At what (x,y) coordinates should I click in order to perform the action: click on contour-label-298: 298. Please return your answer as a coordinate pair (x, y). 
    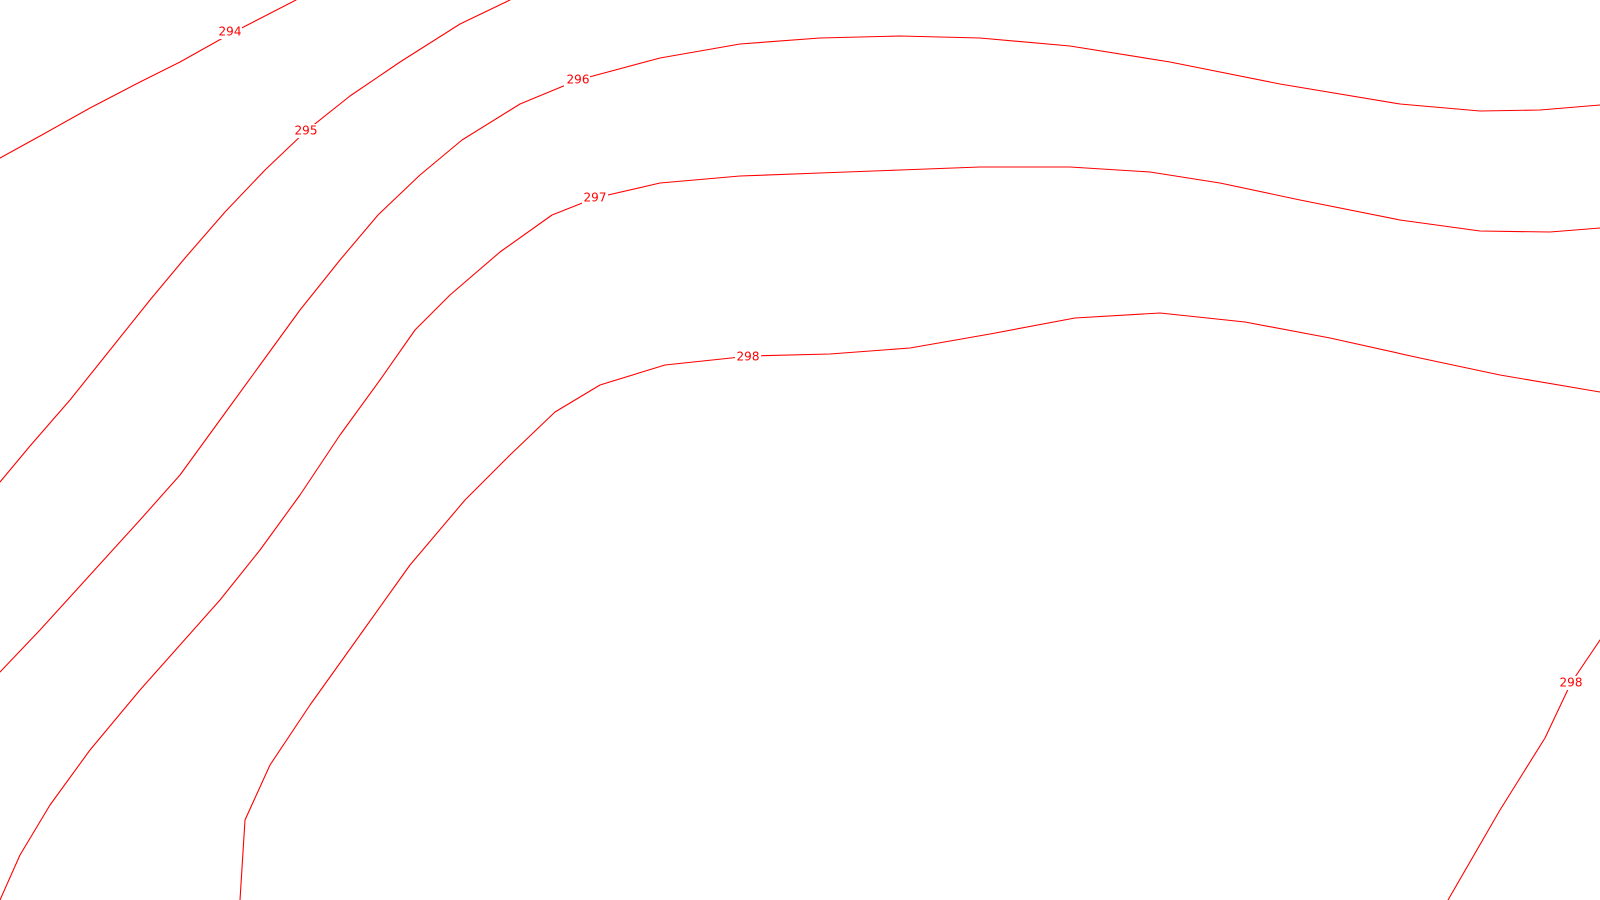
    Looking at the image, I should click on (748, 357).